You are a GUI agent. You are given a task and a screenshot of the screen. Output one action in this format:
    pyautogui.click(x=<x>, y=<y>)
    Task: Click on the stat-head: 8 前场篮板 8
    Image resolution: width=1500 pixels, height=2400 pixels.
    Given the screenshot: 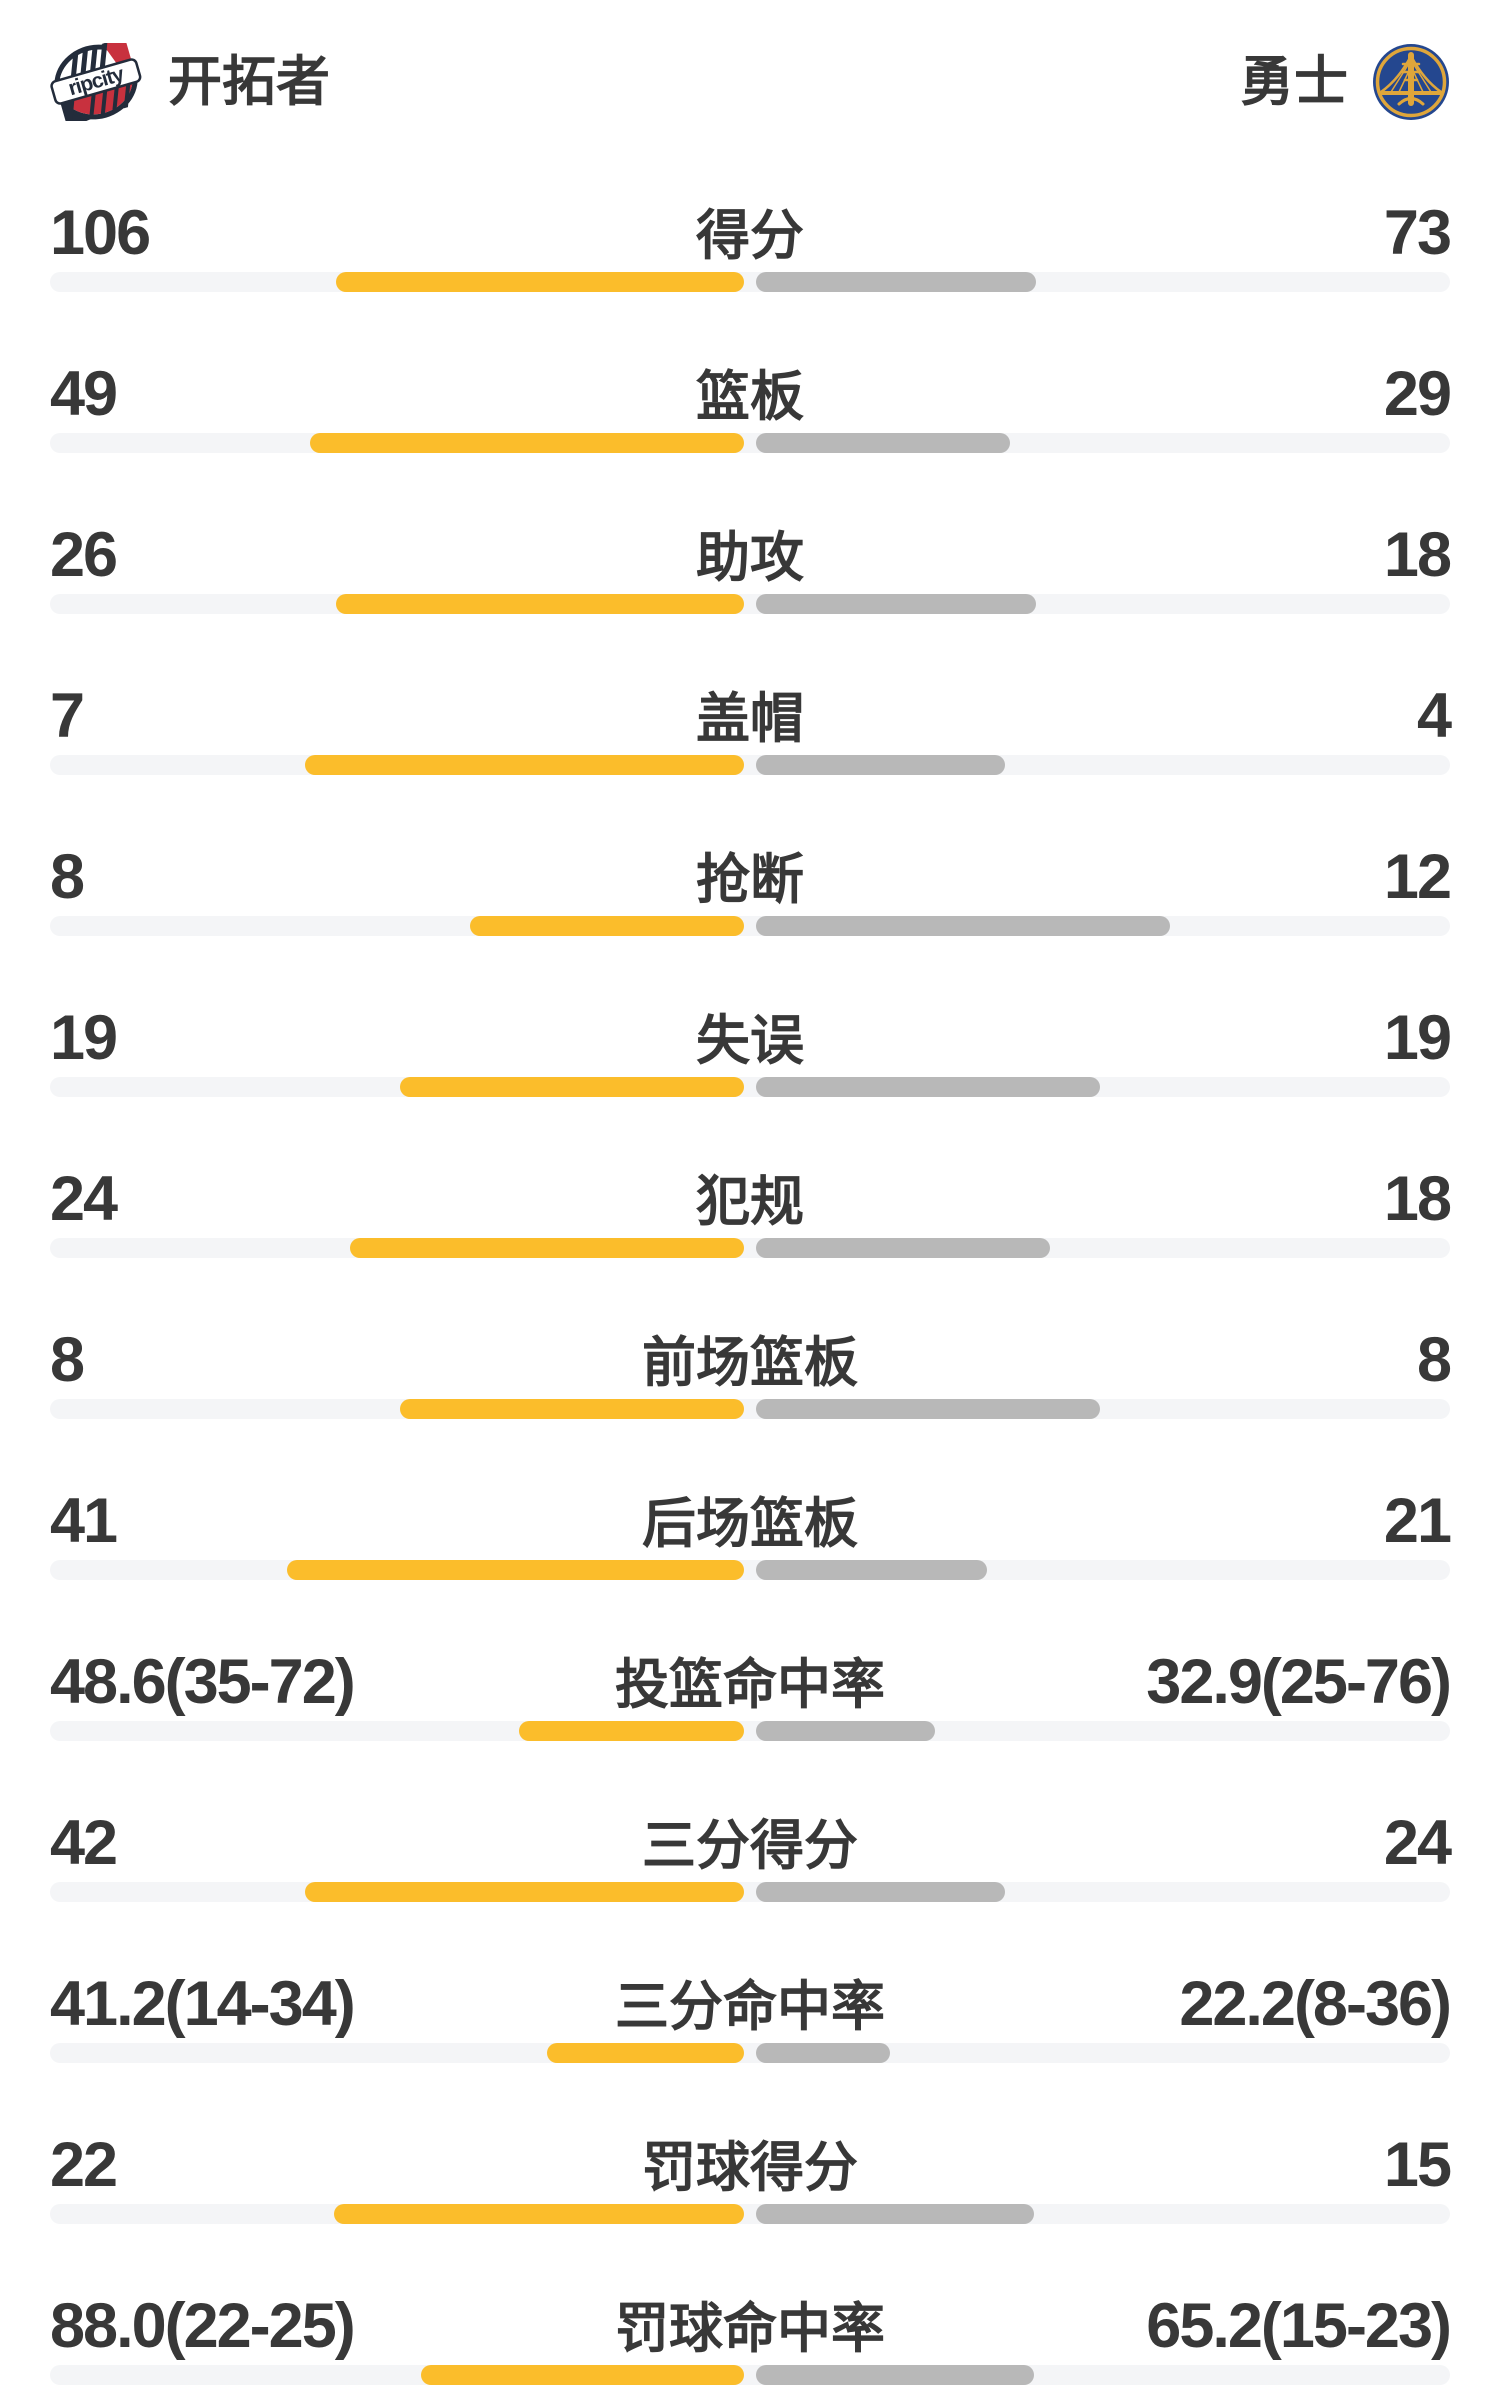 What is the action you would take?
    pyautogui.click(x=751, y=1360)
    